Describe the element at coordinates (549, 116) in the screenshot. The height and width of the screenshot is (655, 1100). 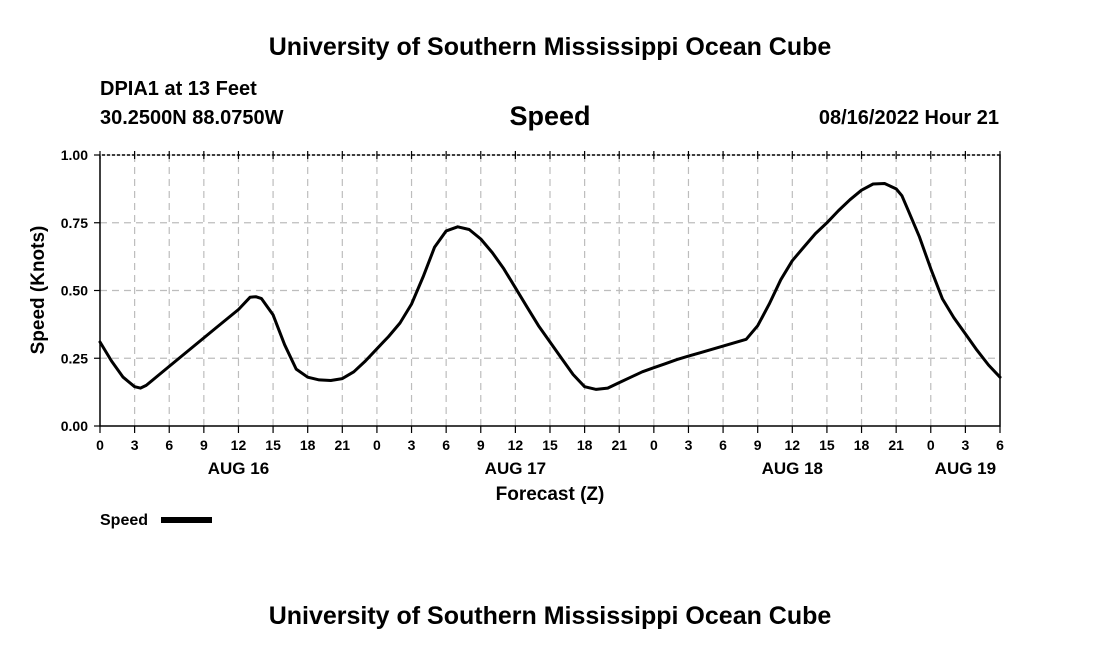
I see `chart-title: Speed` at that location.